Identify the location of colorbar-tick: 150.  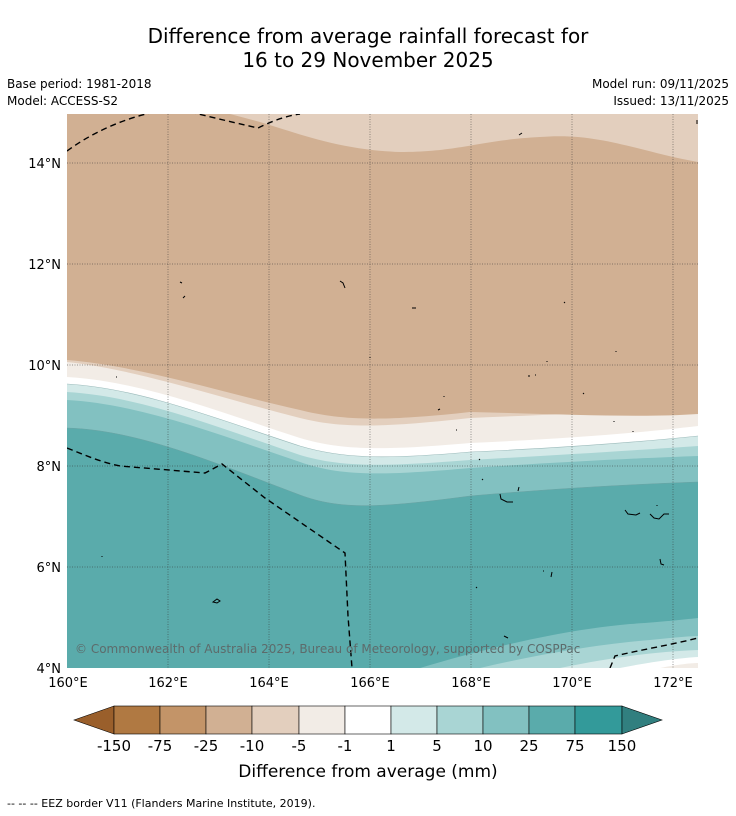
(622, 746).